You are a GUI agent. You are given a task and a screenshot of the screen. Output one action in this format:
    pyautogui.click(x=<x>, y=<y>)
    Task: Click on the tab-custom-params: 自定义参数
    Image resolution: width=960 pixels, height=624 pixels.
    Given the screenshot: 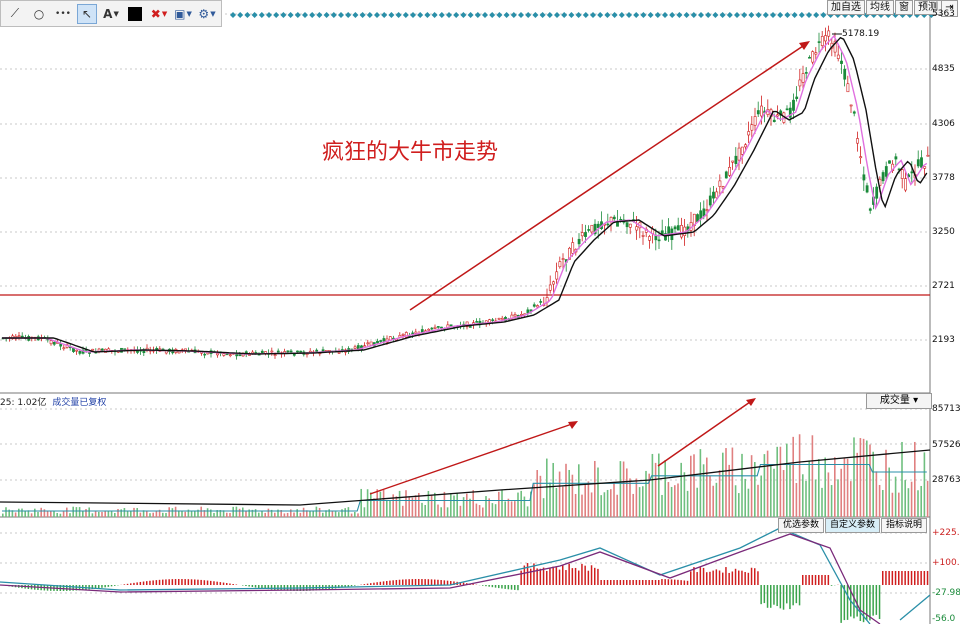 What is the action you would take?
    pyautogui.click(x=853, y=525)
    